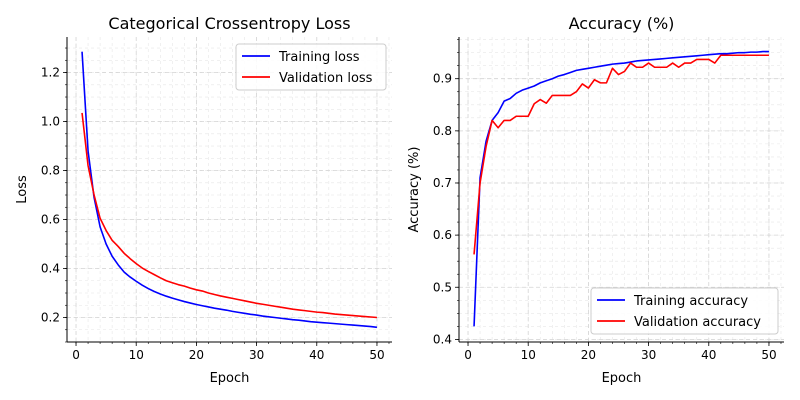  Describe the element at coordinates (414, 190) in the screenshot. I see `y-axis-label: Accuracy (%)` at that location.